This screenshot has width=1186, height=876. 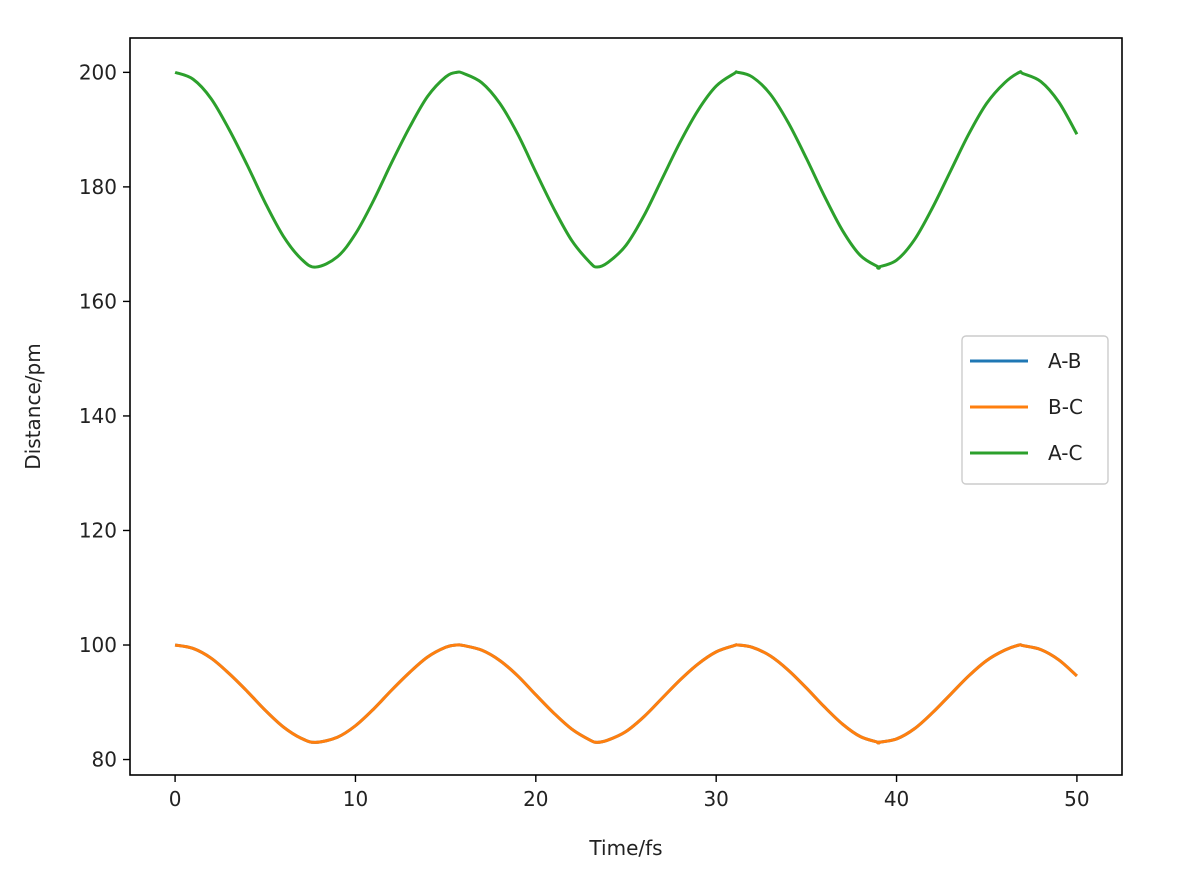 What do you see at coordinates (355, 799) in the screenshot?
I see `x-tick-label: 10` at bounding box center [355, 799].